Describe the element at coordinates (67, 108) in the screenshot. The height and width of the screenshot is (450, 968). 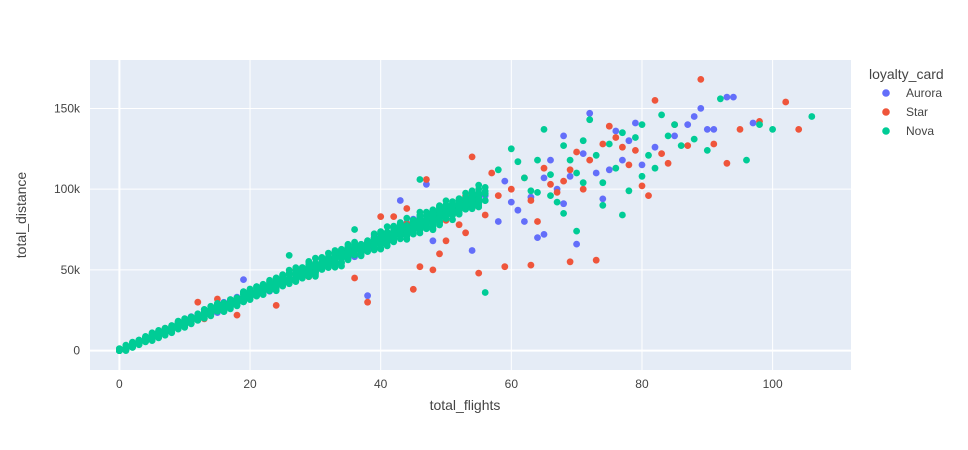
I see `y-tick-label: 150k` at that location.